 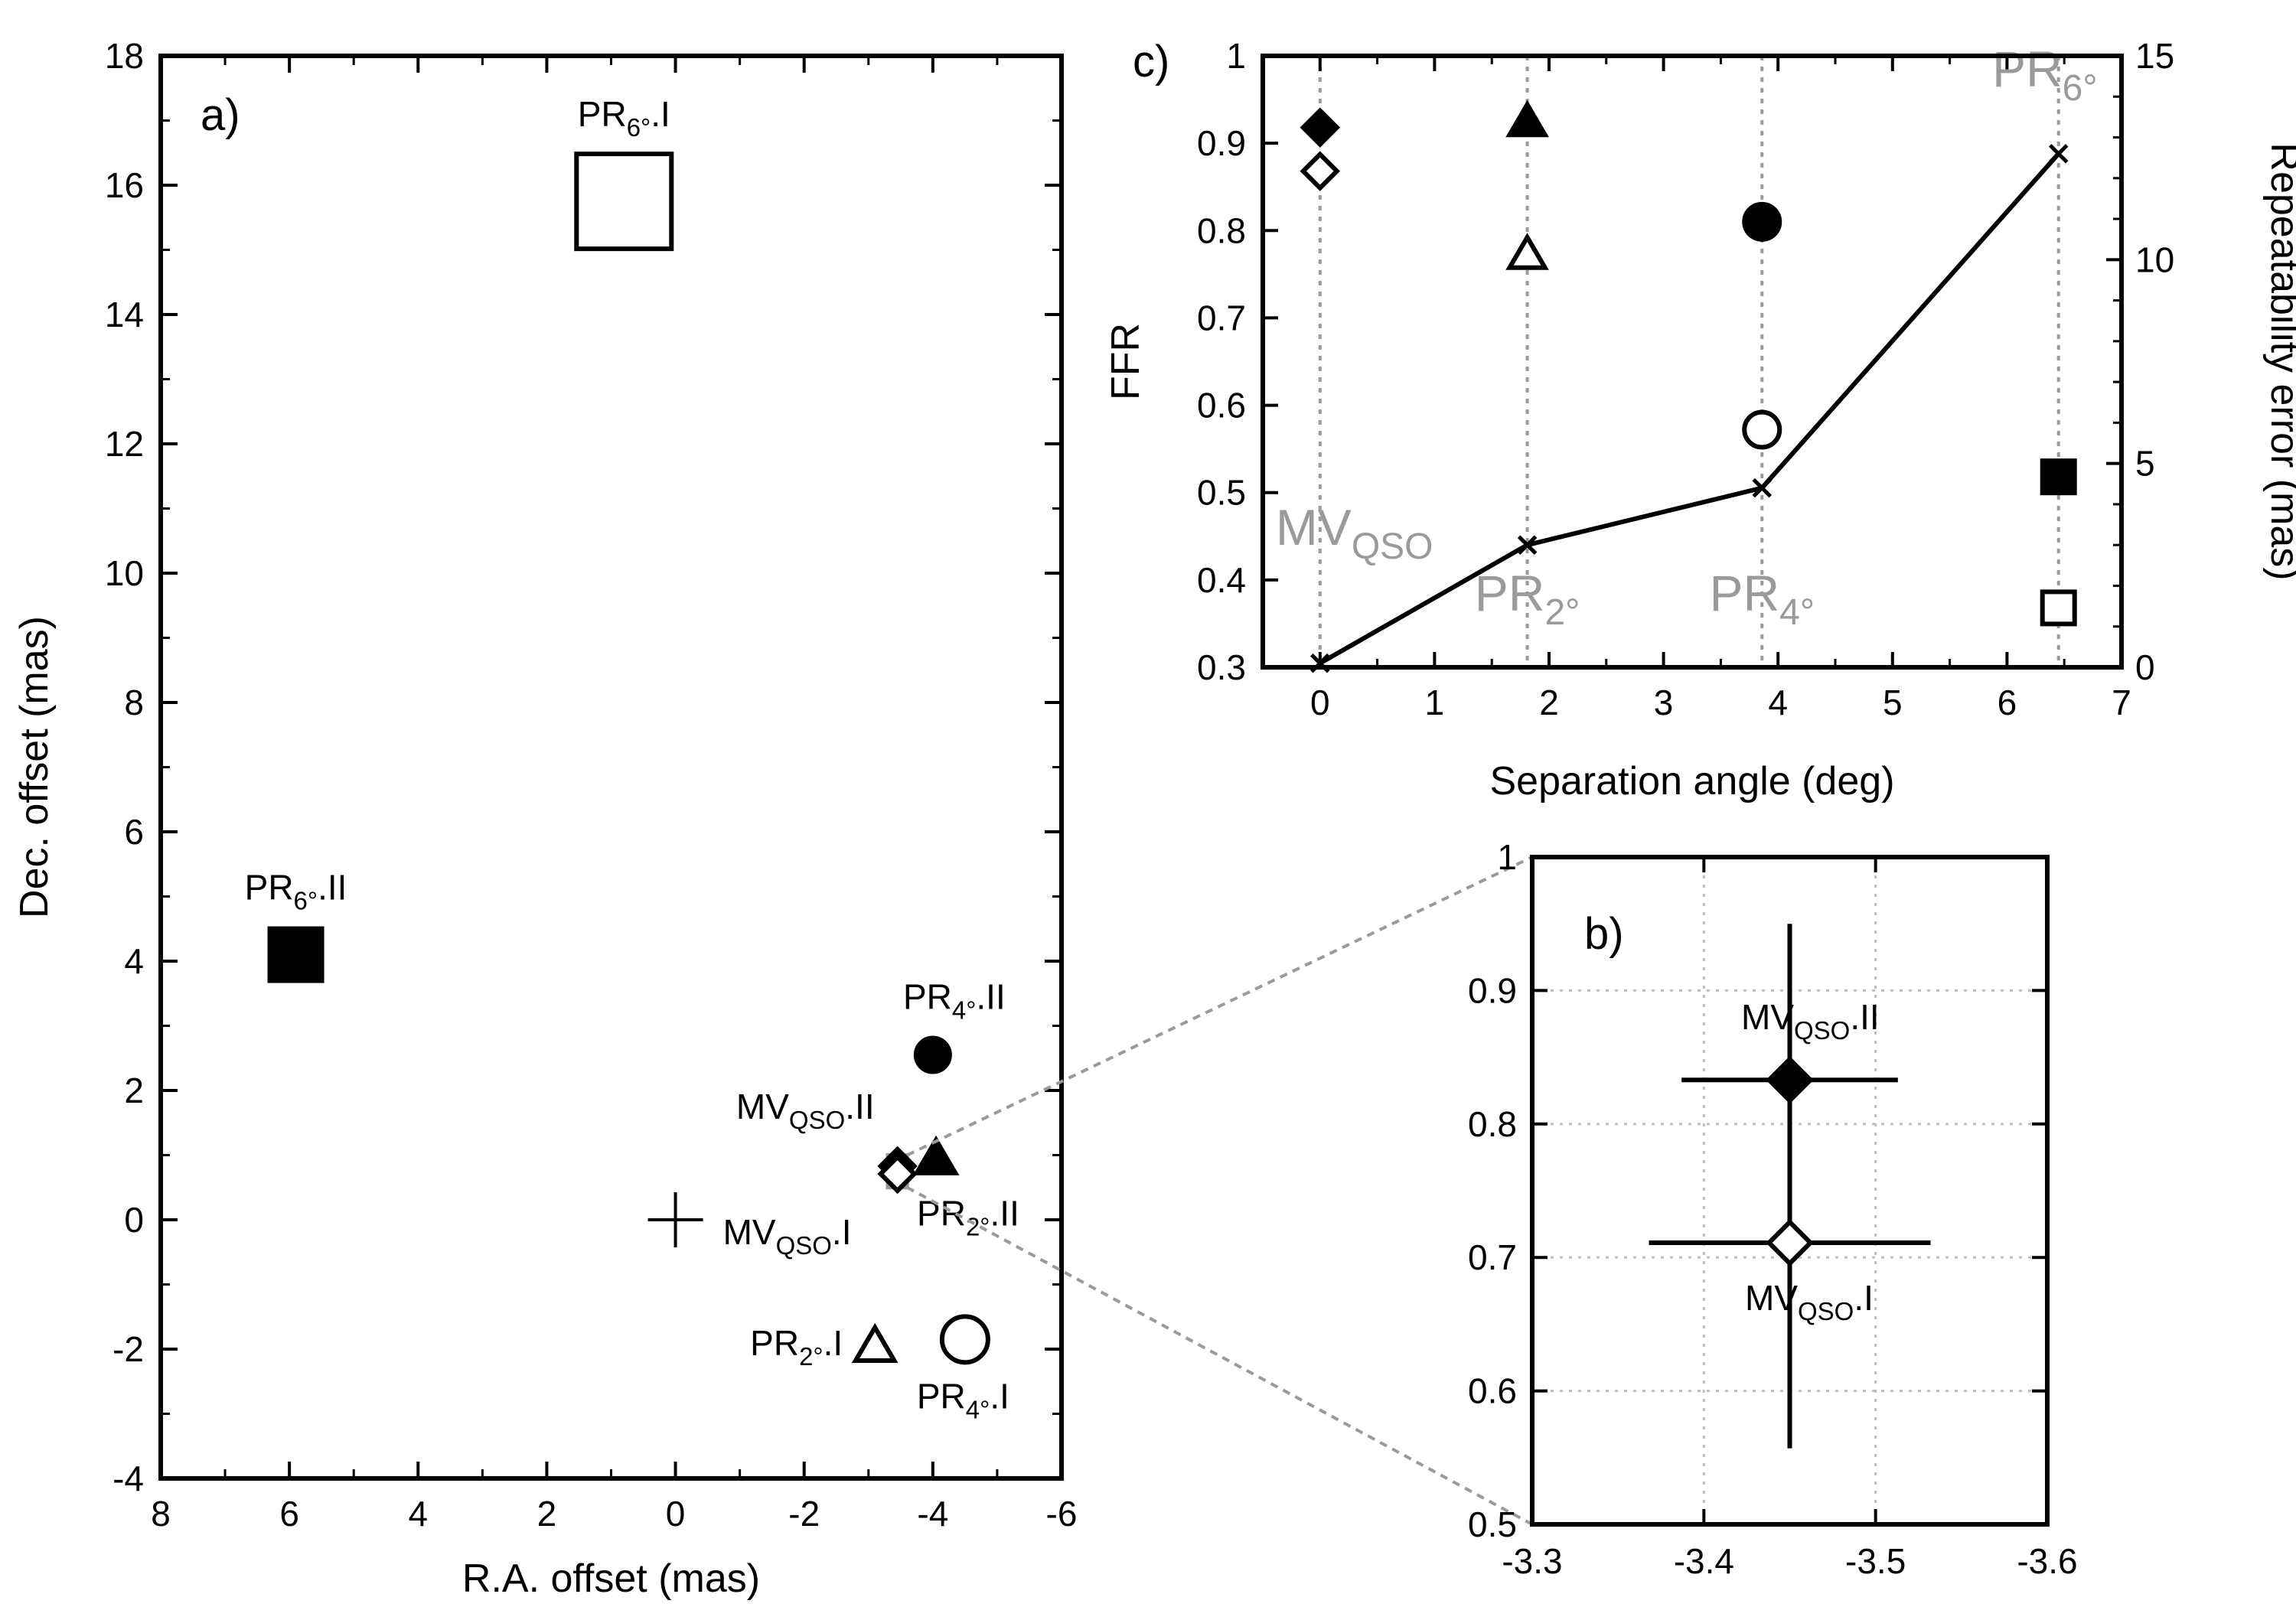 I want to click on c-xtick-label: 0, so click(x=1320, y=703).